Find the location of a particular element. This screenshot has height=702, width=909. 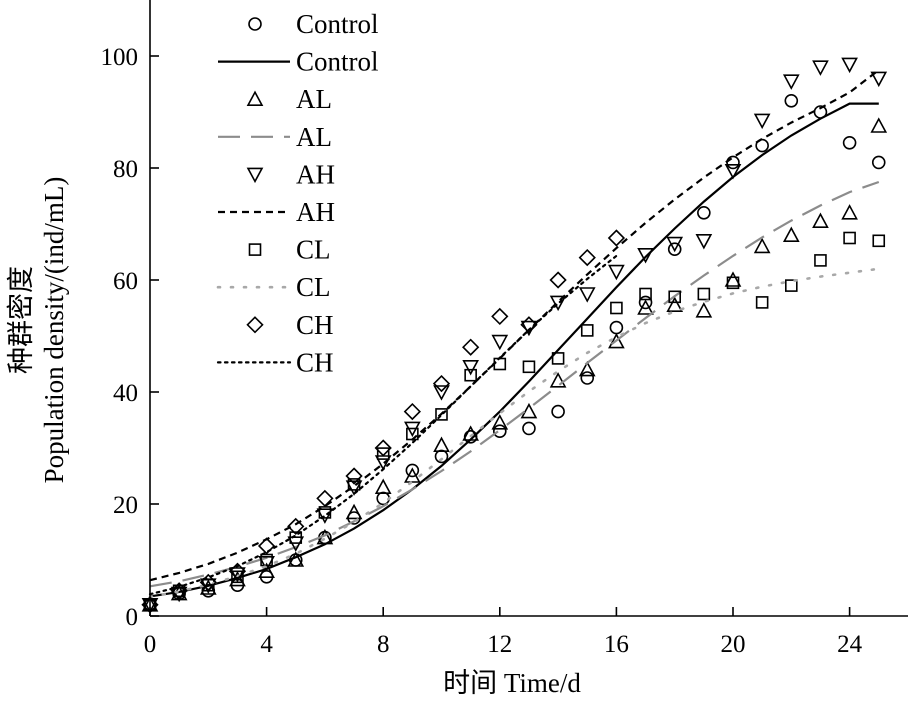

y-axis-title: 种群密度 Population density/(ind/mL) is located at coordinates (37, 330).